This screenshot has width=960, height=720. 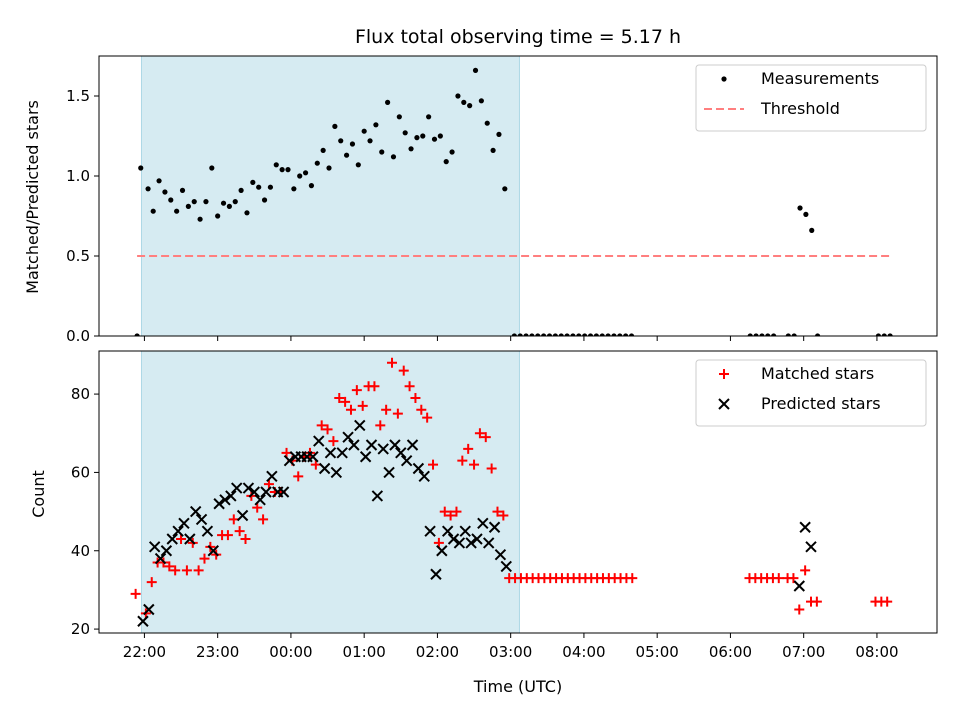 What do you see at coordinates (38, 494) in the screenshot?
I see `bottom-y-axis-label: Count` at bounding box center [38, 494].